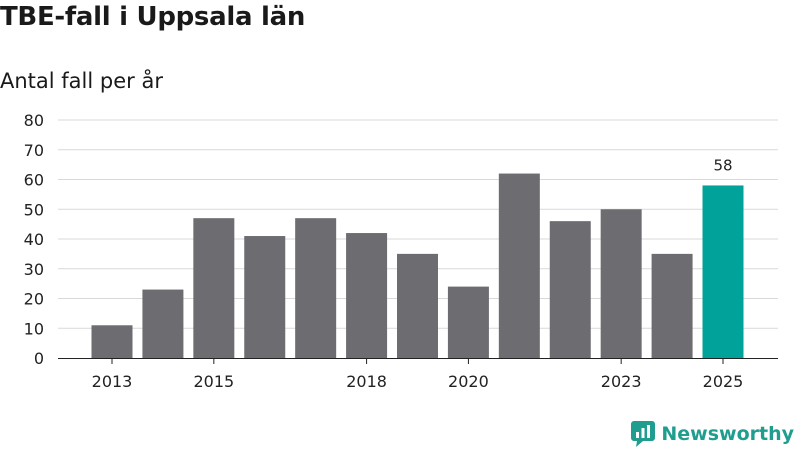 The image size is (800, 450). Describe the element at coordinates (367, 295) in the screenshot. I see `bar-2018` at that location.